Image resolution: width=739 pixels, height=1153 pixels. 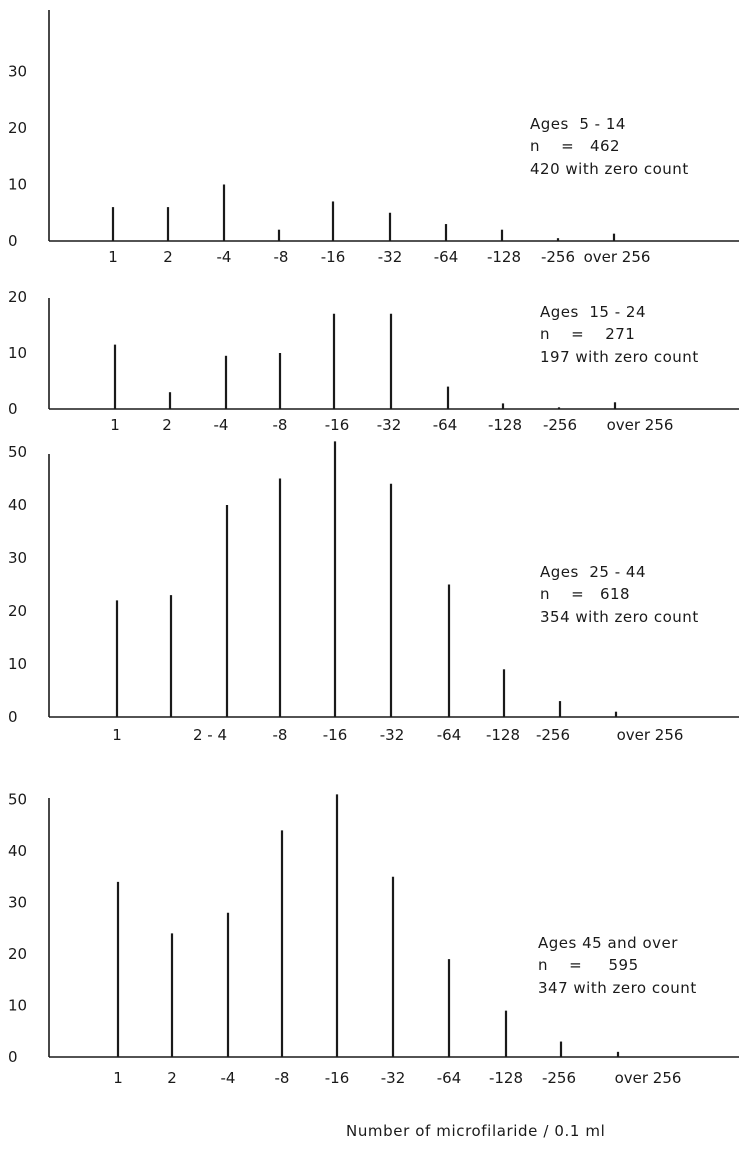 I want to click on annotation-line: 420 with zero count, so click(x=609, y=169).